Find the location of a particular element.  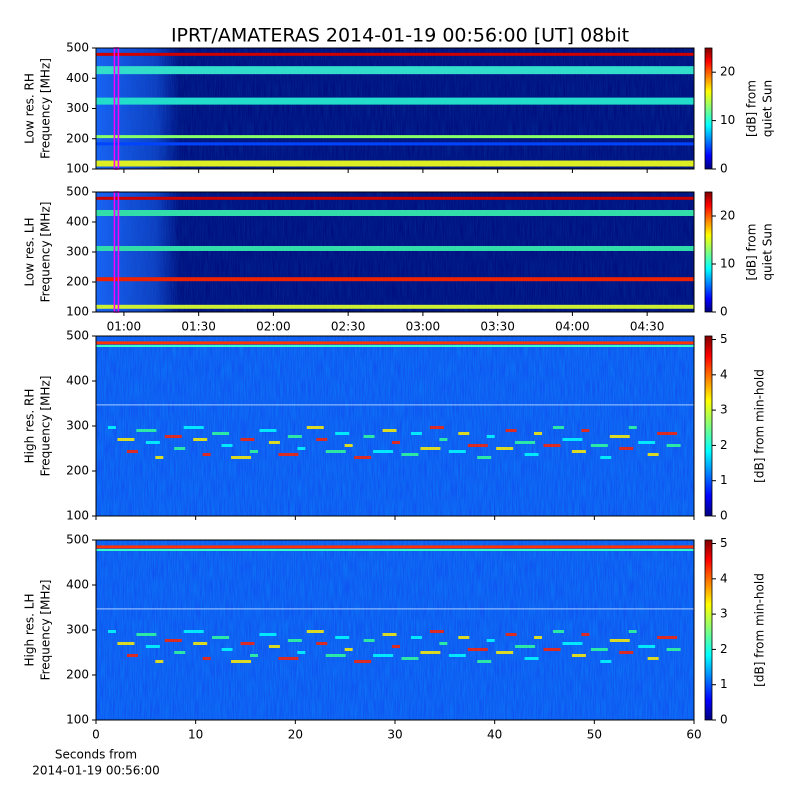

colorbar-label: quiet Sun is located at coordinates (768, 251).